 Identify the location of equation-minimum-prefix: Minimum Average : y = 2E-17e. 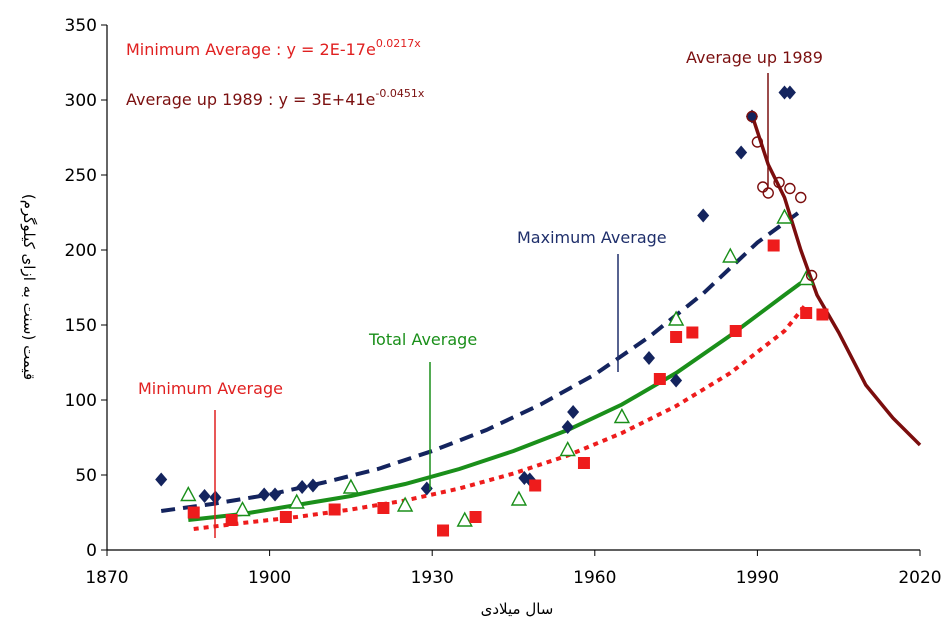
(251, 49).